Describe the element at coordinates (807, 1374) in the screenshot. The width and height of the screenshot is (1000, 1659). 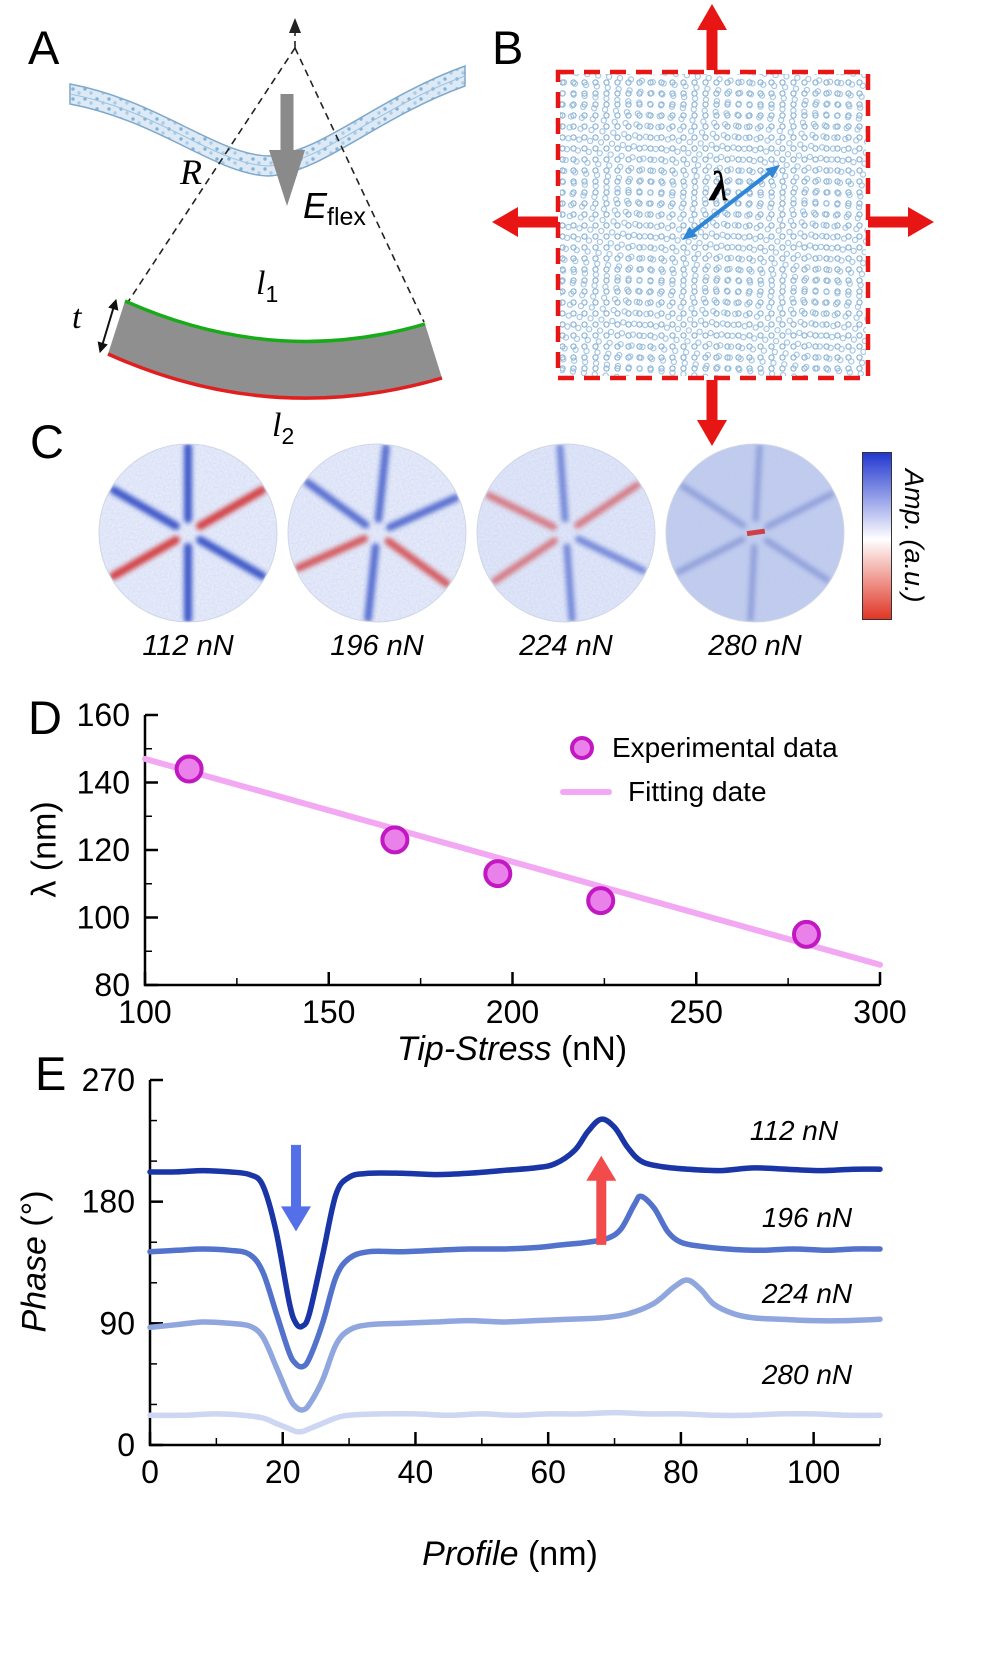
I see `series-label-280: 280 nN` at that location.